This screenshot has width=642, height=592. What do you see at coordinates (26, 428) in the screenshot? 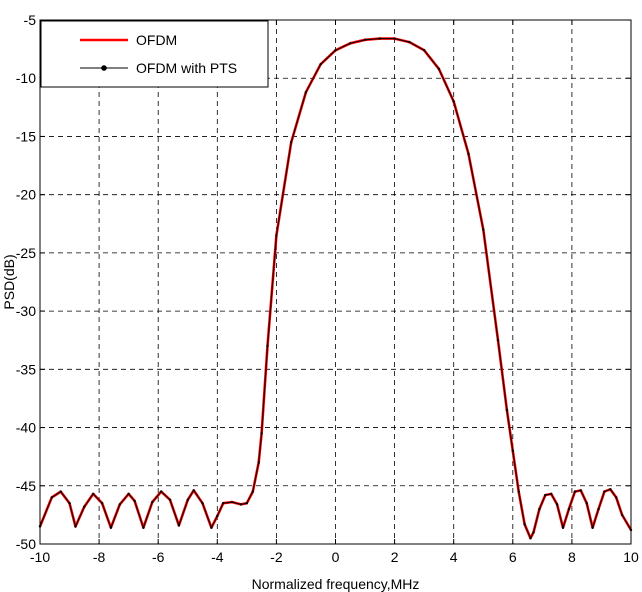
I see `y-tick-label: -40` at bounding box center [26, 428].